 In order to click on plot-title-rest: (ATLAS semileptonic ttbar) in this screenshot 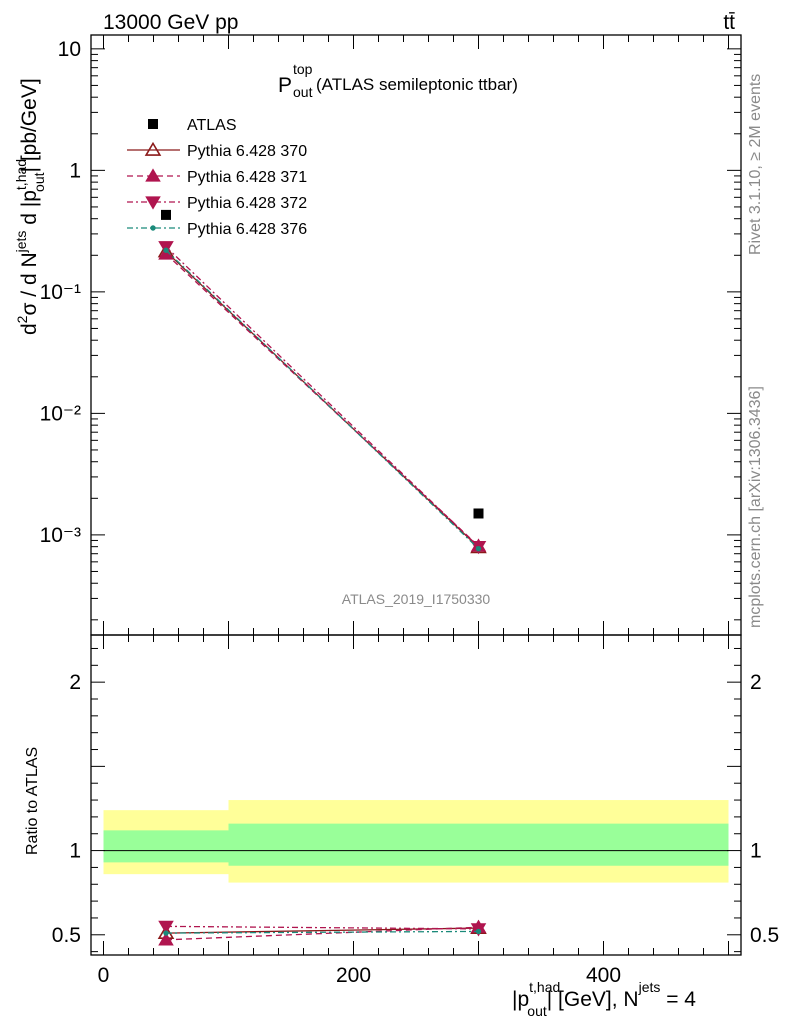, I will do `click(417, 84)`.